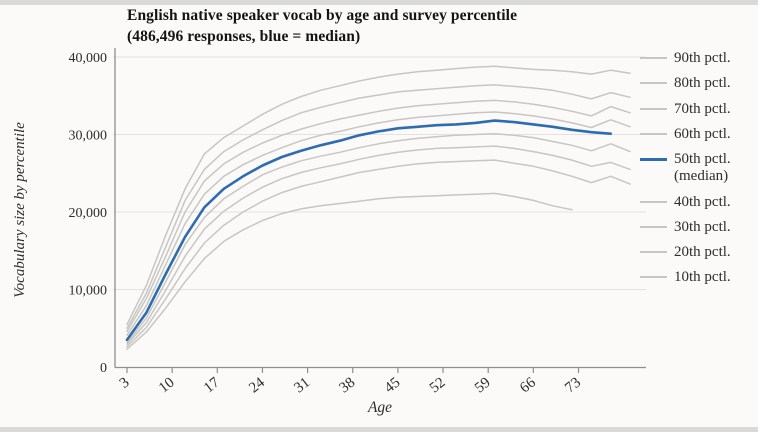  Describe the element at coordinates (88, 136) in the screenshot. I see `y-tick-label: 30,000` at that location.